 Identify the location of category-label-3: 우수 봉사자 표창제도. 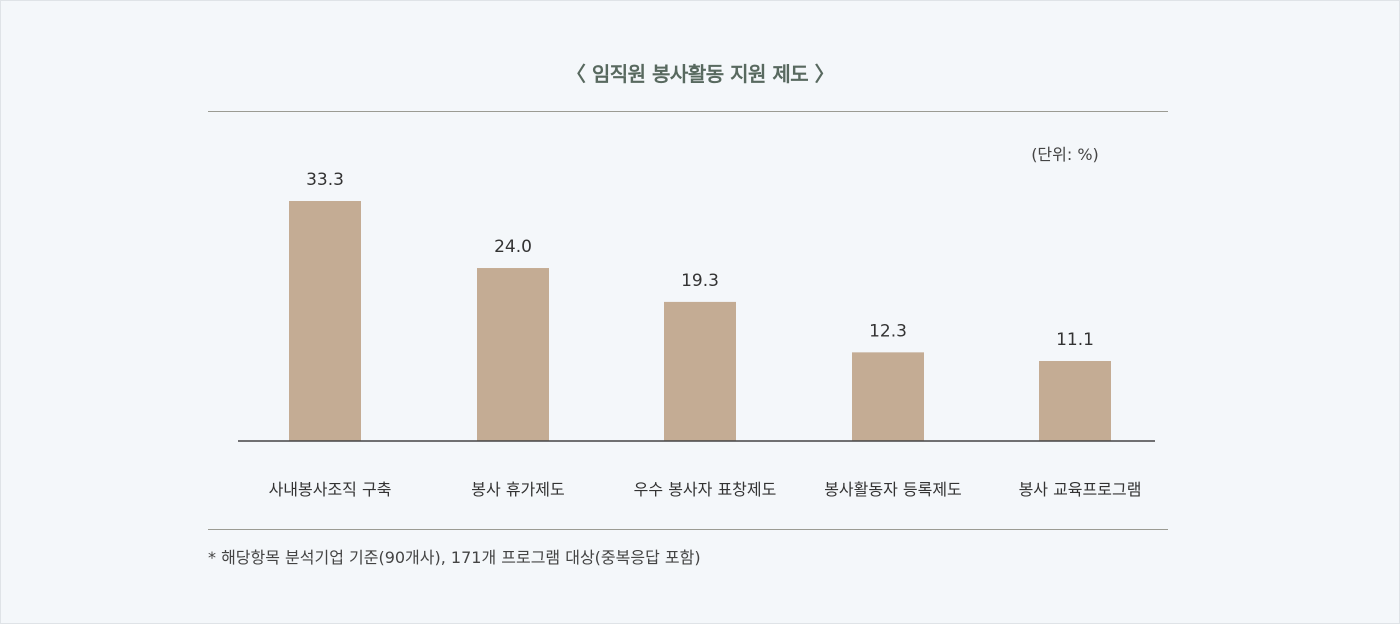
(705, 489).